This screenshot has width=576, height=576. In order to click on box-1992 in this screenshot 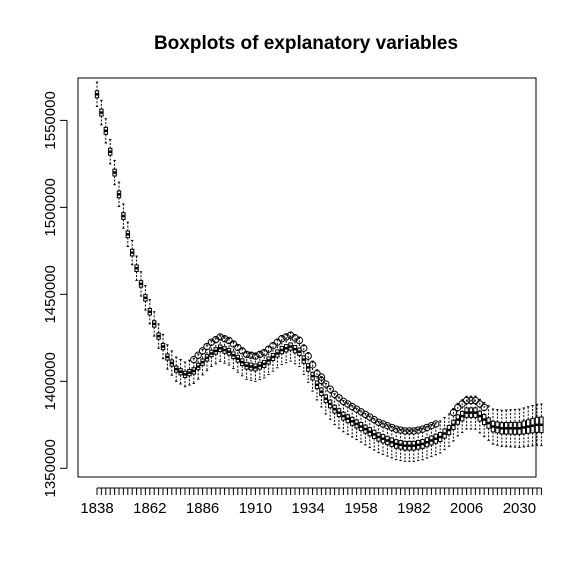, I will do `click(436, 438)`.